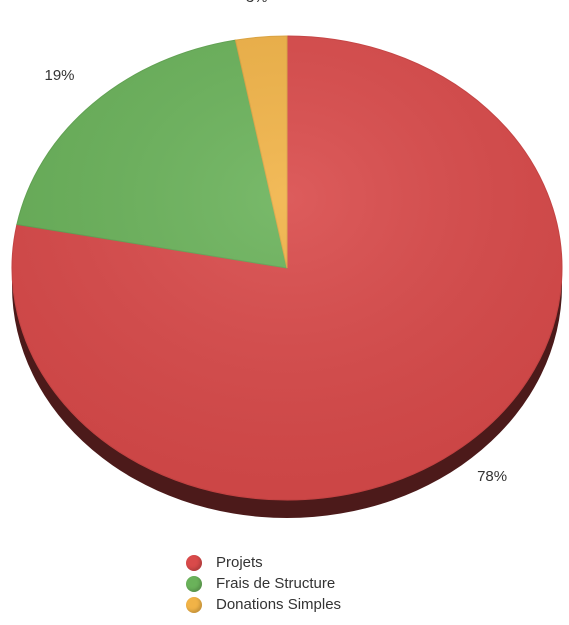 This screenshot has height=625, width=569. What do you see at coordinates (194, 562) in the screenshot?
I see `legend-swatch-projets` at bounding box center [194, 562].